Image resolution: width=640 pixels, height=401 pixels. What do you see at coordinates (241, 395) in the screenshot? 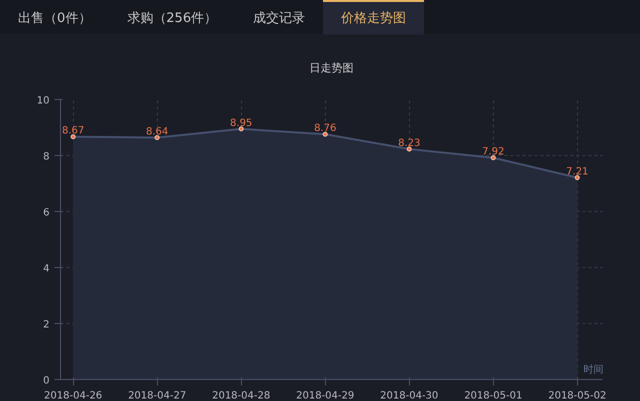
I see `x-tick-label: 2018-04-28` at bounding box center [241, 395].